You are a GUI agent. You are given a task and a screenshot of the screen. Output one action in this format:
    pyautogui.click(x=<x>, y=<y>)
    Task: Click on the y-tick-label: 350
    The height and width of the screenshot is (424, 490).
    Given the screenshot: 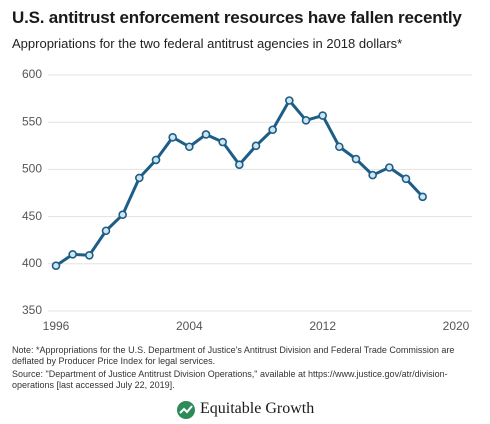 What is the action you would take?
    pyautogui.click(x=32, y=310)
    